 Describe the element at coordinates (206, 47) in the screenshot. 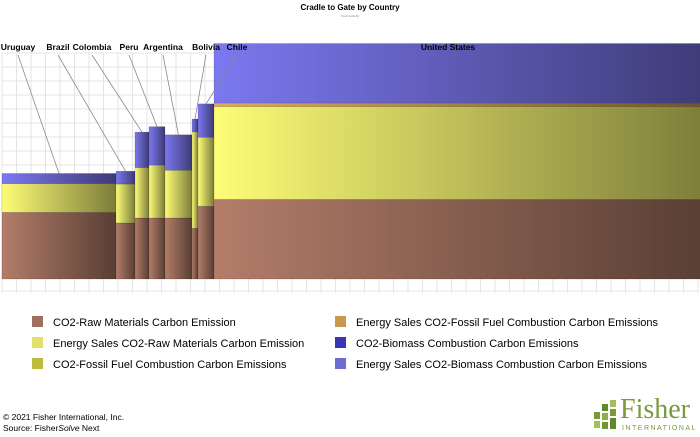

I see `country-label-bolivia: Bolivia` at that location.